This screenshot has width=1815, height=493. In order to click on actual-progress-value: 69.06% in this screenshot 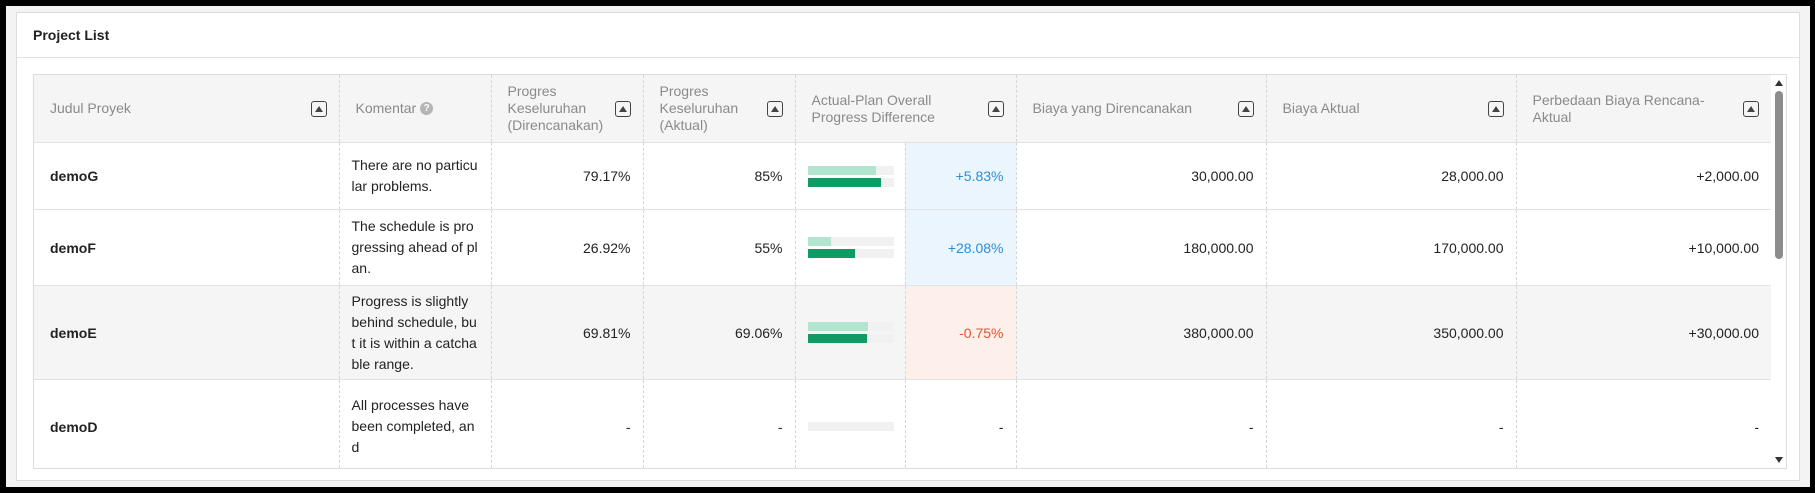, I will do `click(719, 332)`.